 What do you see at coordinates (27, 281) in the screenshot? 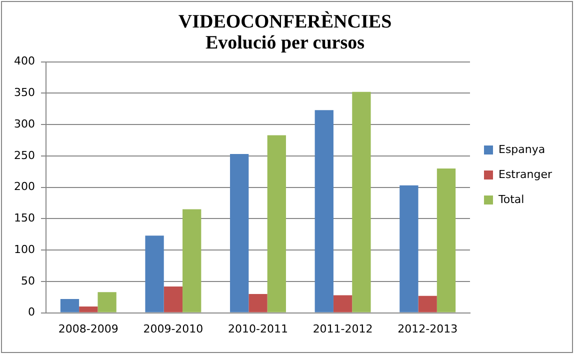
I see `y-tick-label: 50` at bounding box center [27, 281].